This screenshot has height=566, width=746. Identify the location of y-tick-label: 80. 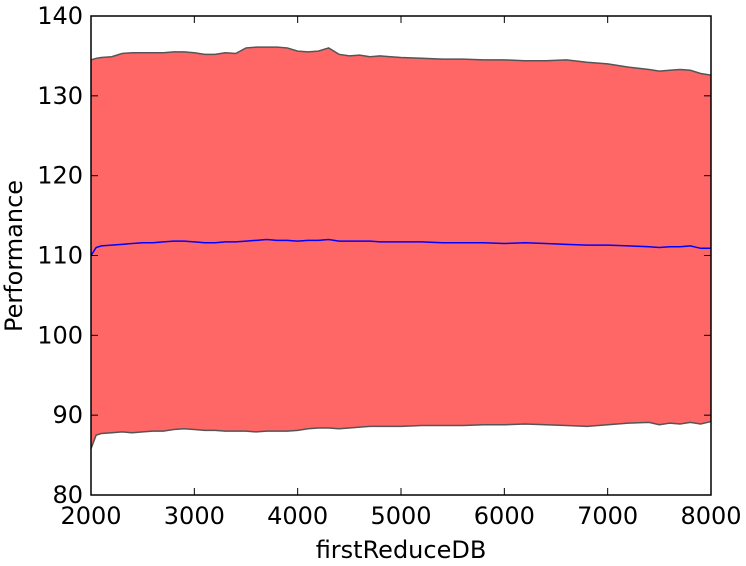
(67, 495).